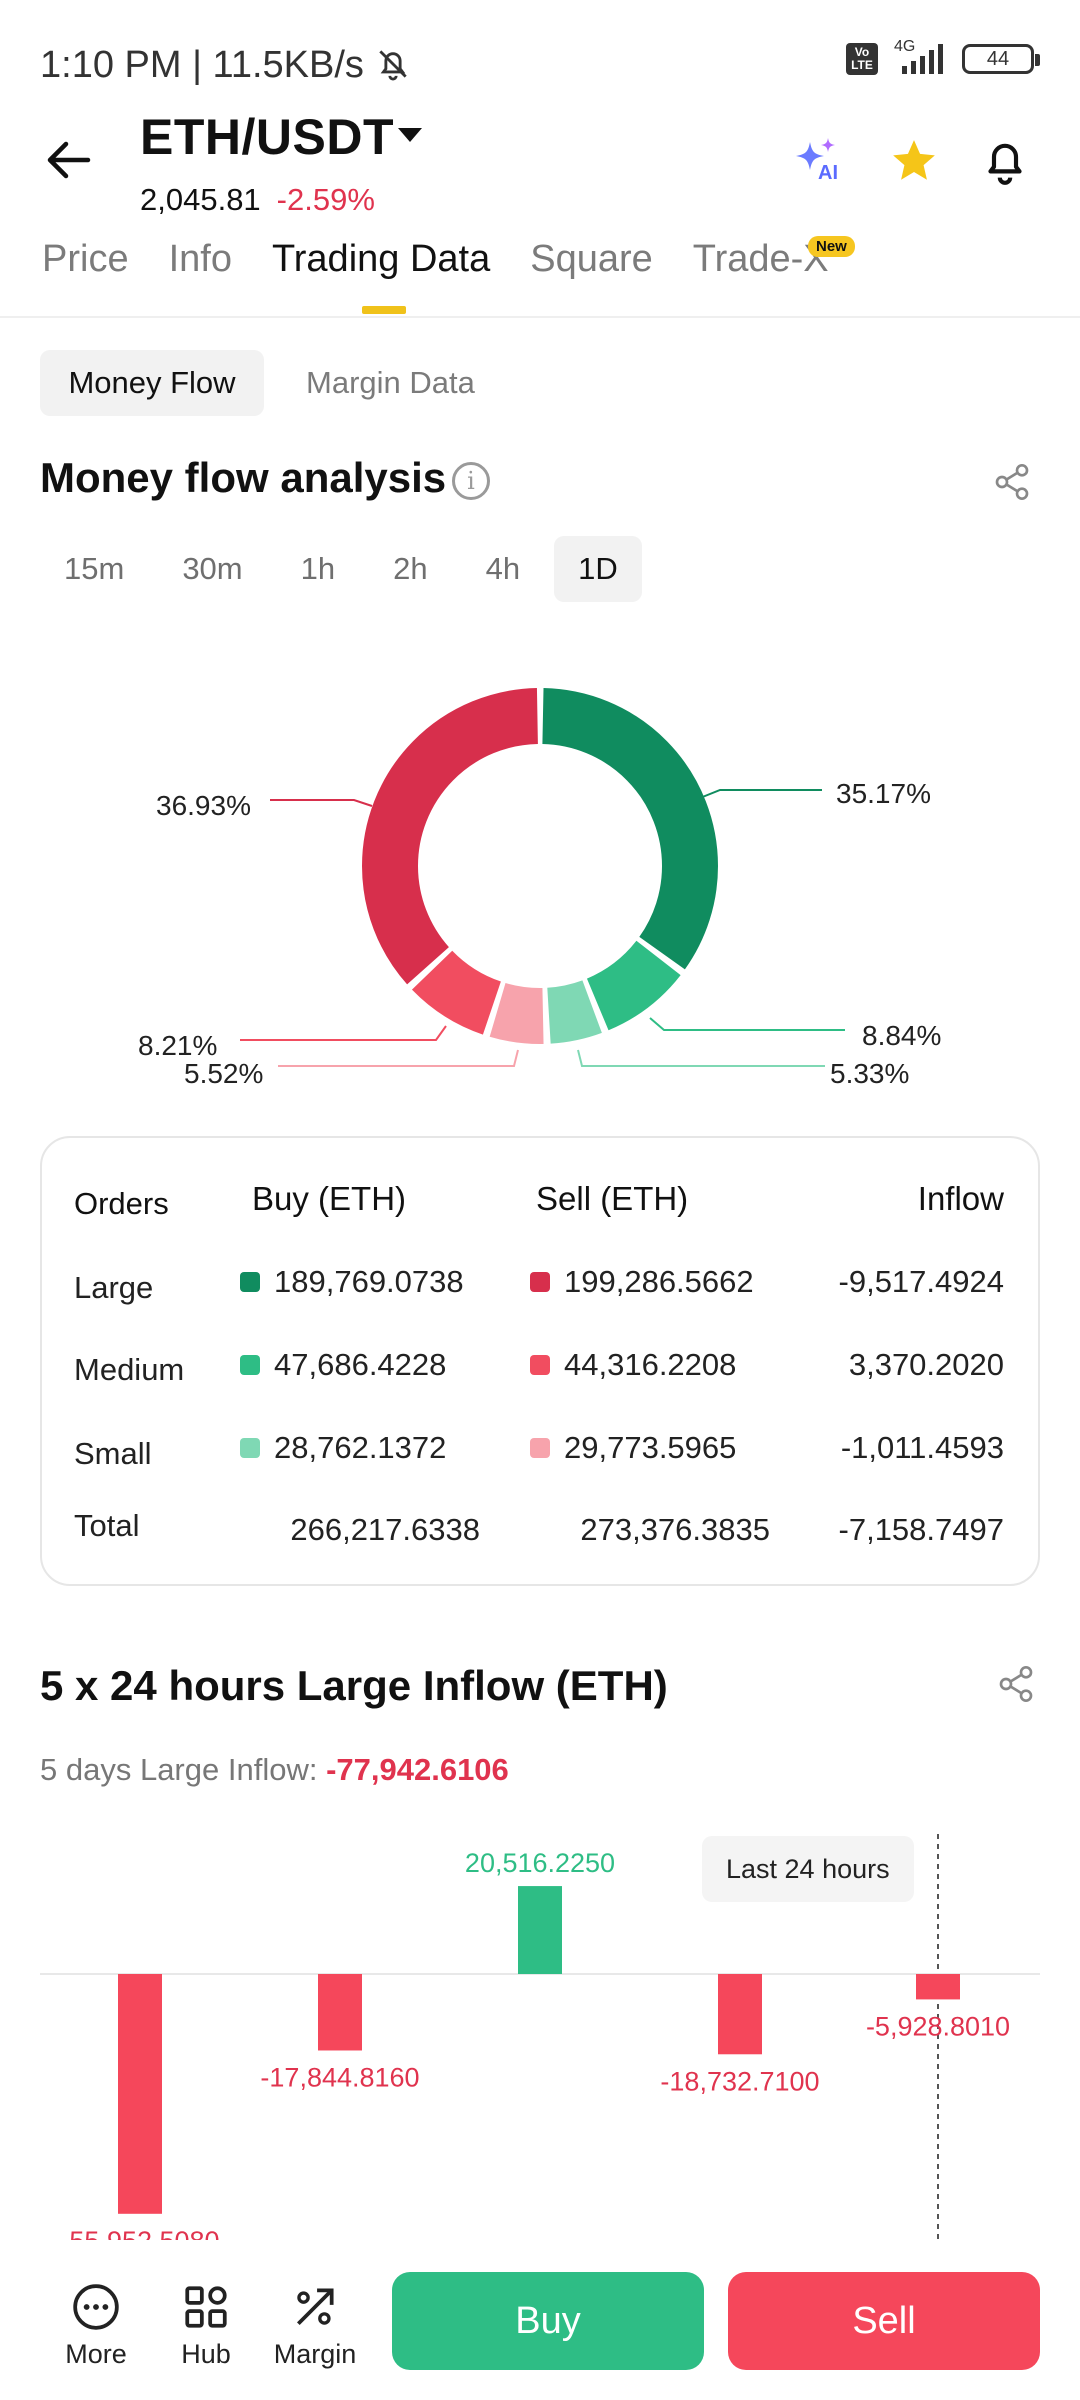 The height and width of the screenshot is (2400, 1080). I want to click on buy-button: Buy, so click(548, 2321).